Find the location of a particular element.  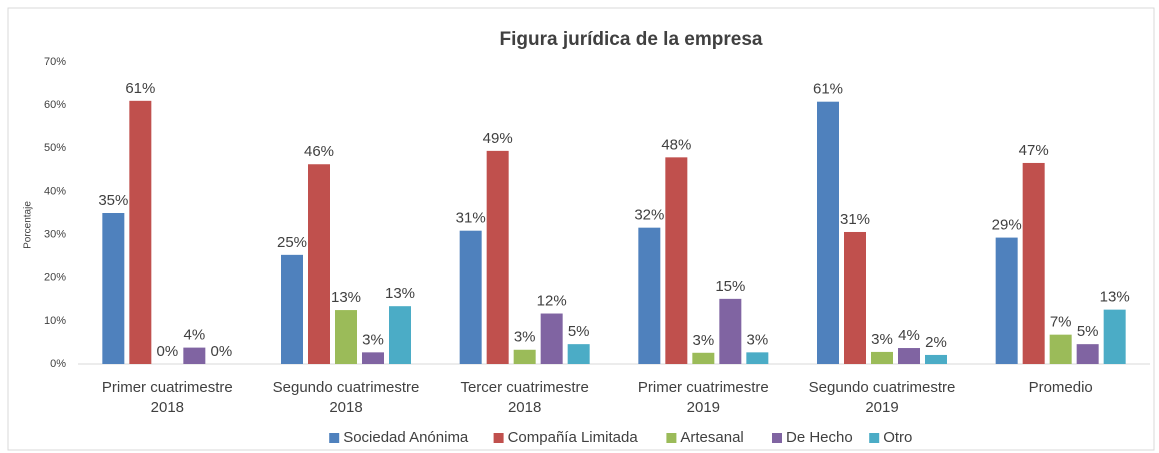

y-tick-label: 20% is located at coordinates (55, 278).